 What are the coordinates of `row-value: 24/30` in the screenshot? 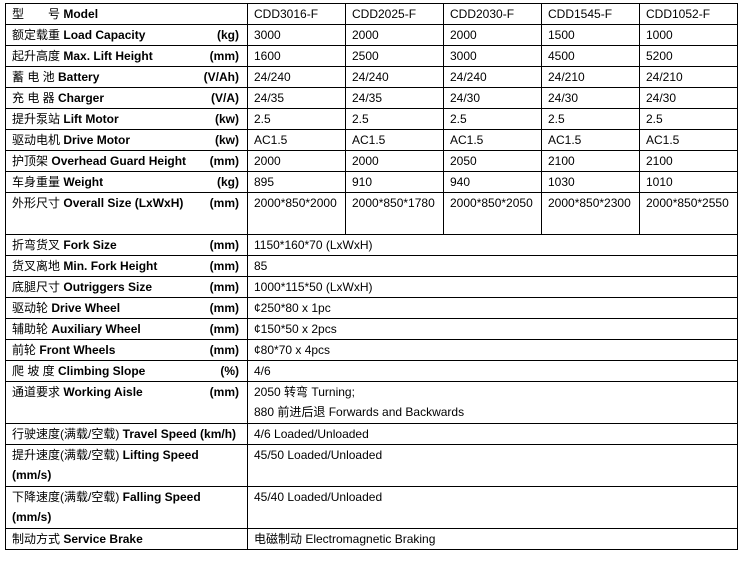 It's located at (688, 98).